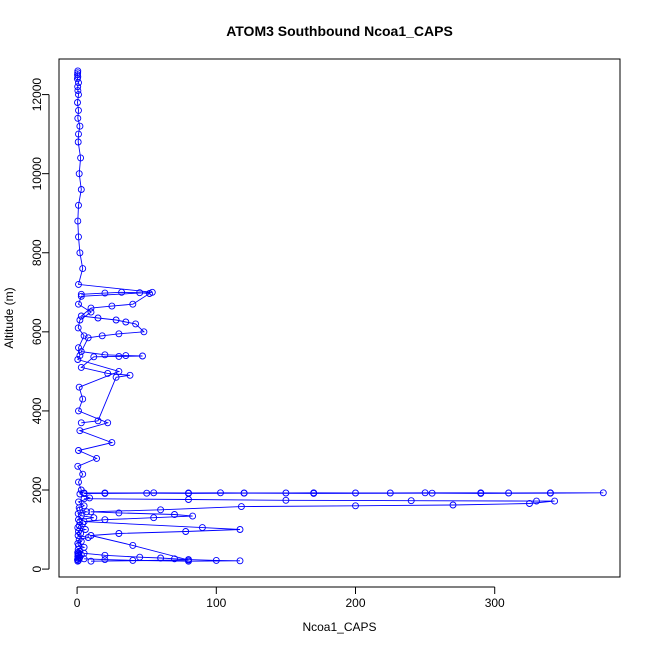 The height and width of the screenshot is (650, 650). What do you see at coordinates (495, 603) in the screenshot?
I see `x-tick-label: 300` at bounding box center [495, 603].